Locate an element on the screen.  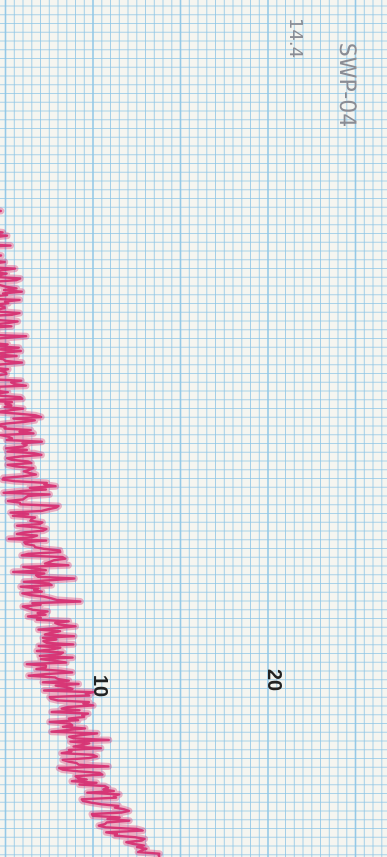
annotation-number: 14.4 is located at coordinates (295, 38).